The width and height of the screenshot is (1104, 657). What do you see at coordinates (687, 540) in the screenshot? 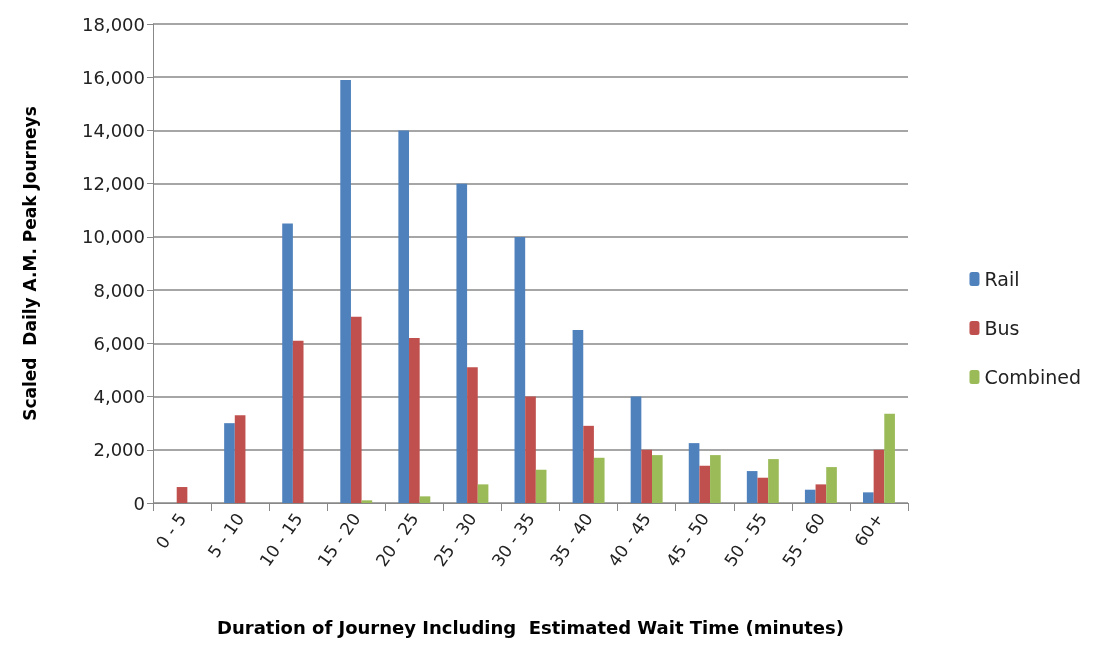
I see `x-tick-label: 45 - 50` at bounding box center [687, 540].